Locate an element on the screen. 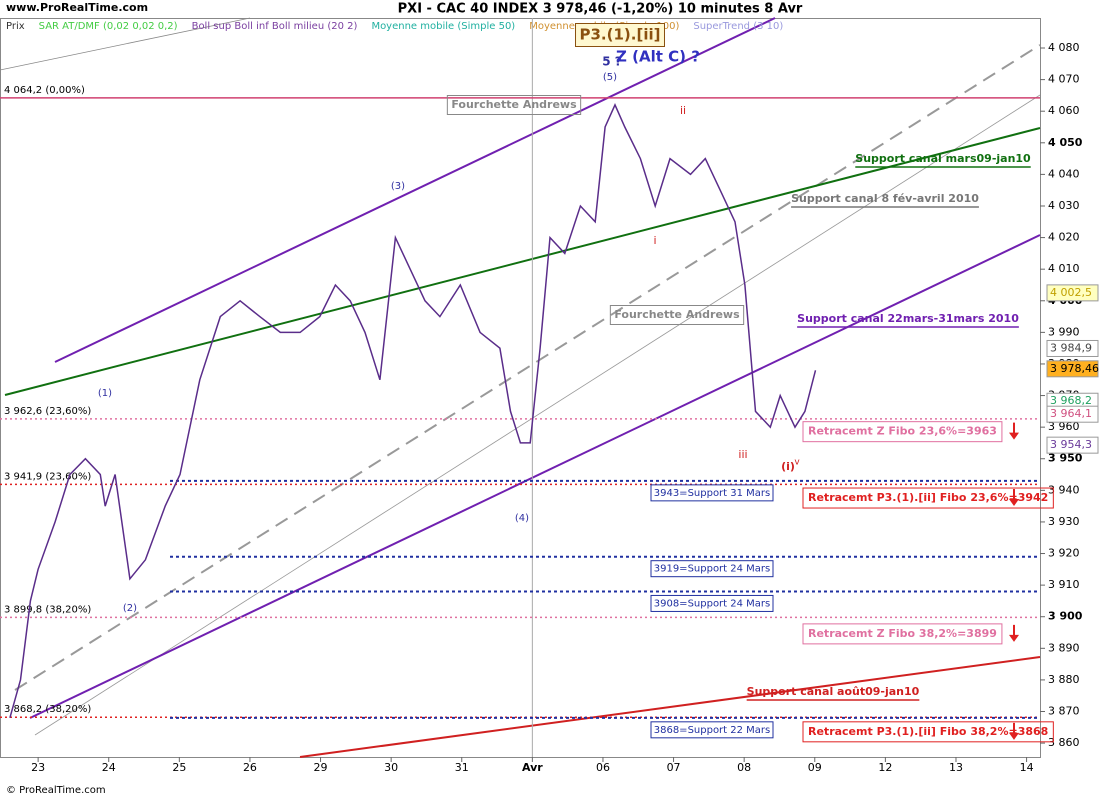 The image size is (1100, 800). y-tick-label: 3 960 is located at coordinates (1064, 426).